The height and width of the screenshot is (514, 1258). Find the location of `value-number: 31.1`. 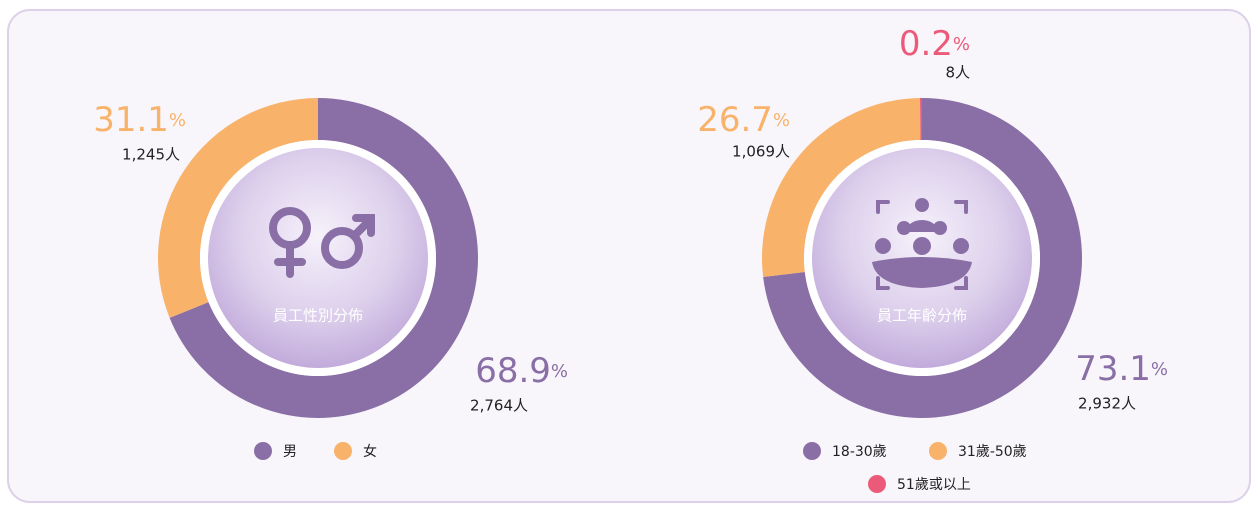

value-number: 31.1 is located at coordinates (131, 120).